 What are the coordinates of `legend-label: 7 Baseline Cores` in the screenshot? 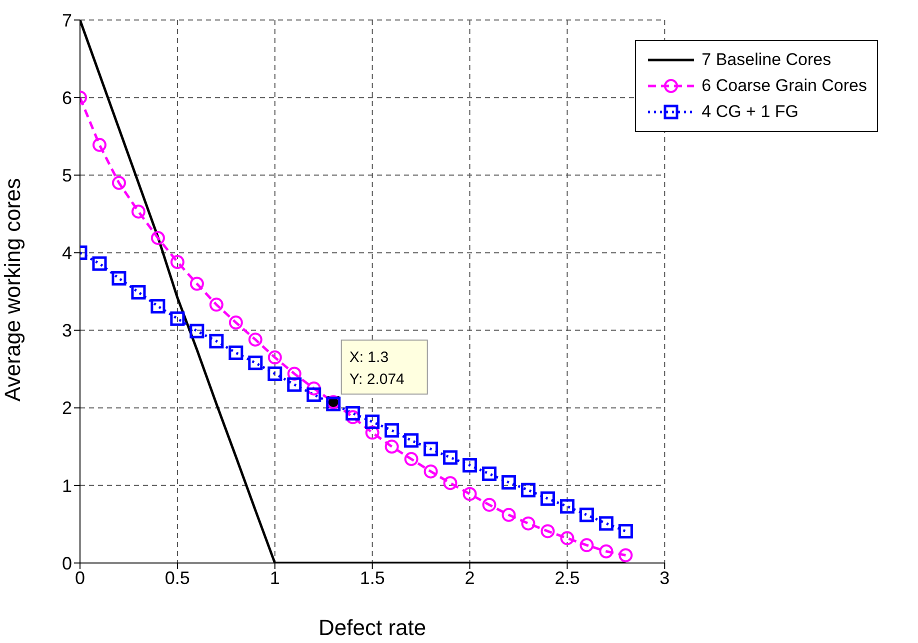 It's located at (767, 60).